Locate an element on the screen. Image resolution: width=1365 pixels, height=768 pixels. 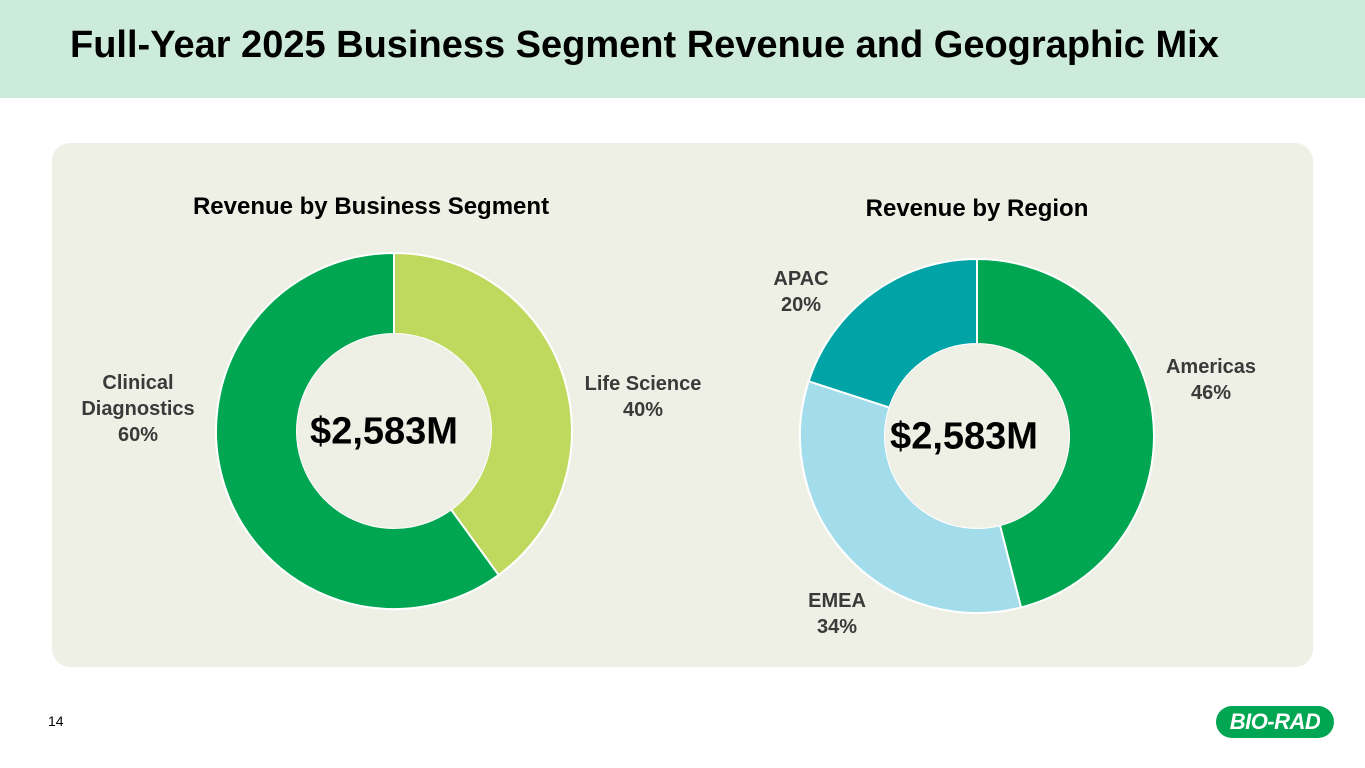
label-life-science-pct: 40% is located at coordinates (643, 410).